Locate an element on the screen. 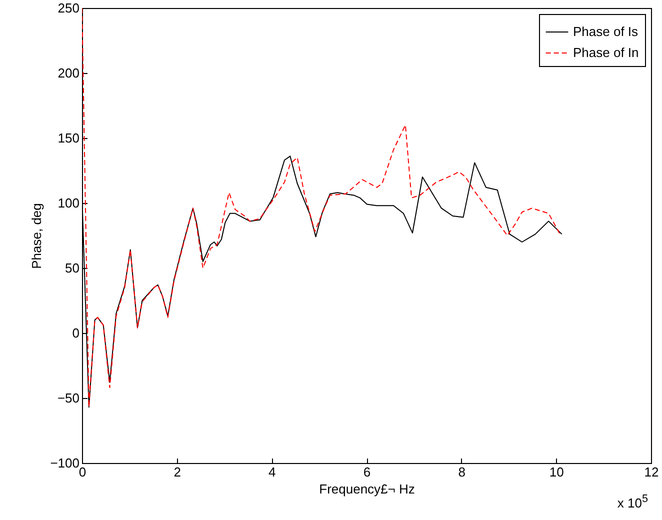  legend-label: Phase of In is located at coordinates (606, 52).